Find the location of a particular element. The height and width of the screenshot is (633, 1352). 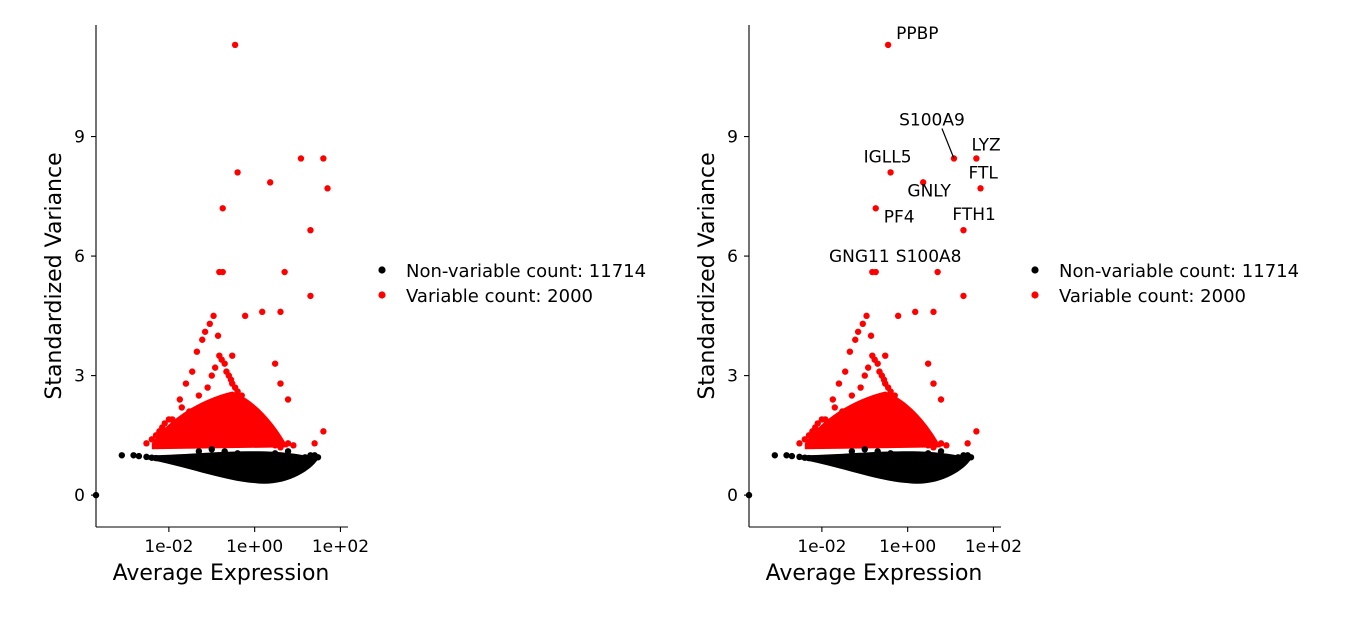

x-tick-label-right: 1e+02 is located at coordinates (993, 547).